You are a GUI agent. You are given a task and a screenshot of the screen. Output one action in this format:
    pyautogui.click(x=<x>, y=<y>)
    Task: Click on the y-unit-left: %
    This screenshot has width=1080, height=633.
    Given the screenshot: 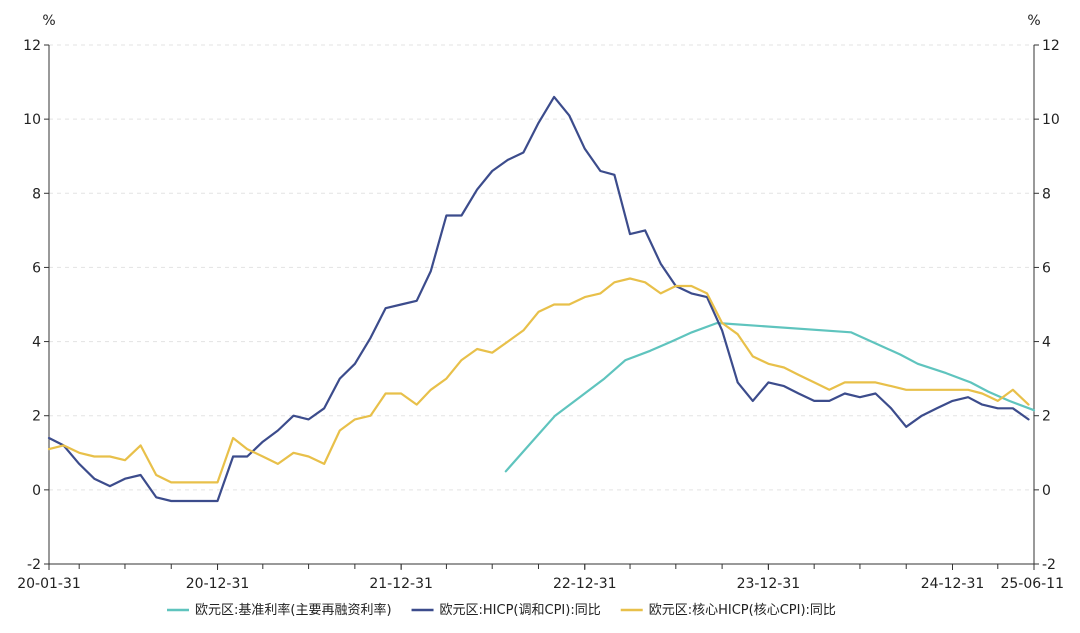 What is the action you would take?
    pyautogui.click(x=48, y=21)
    